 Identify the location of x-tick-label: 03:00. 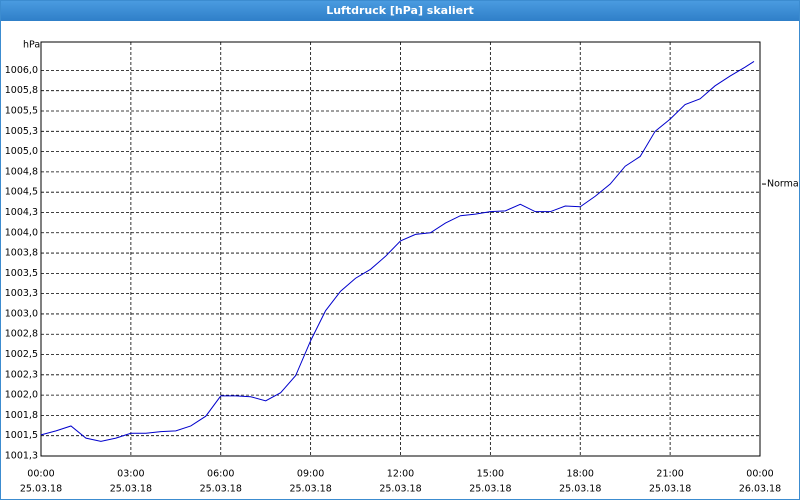
(130, 474).